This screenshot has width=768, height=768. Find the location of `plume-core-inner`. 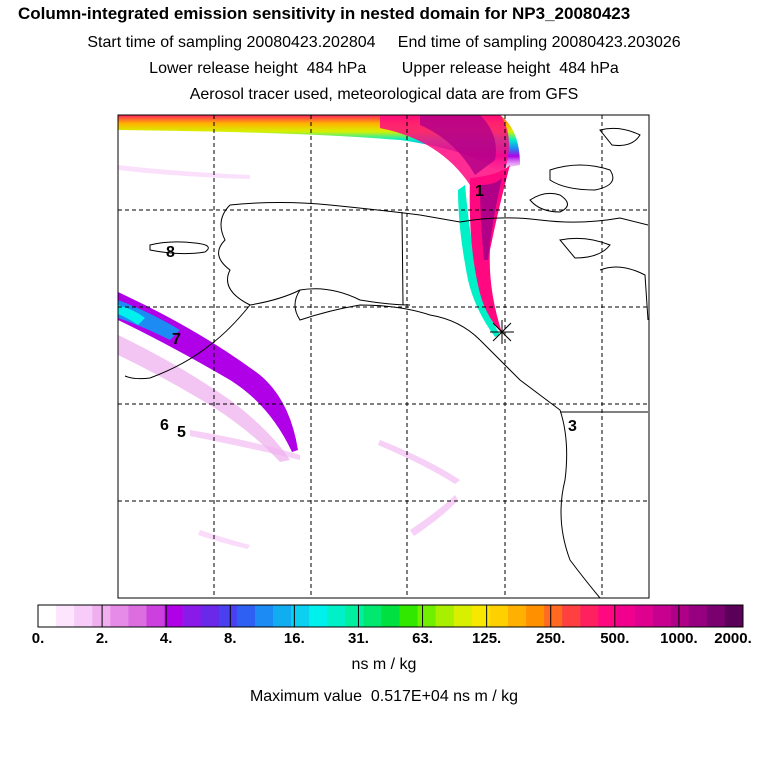

plume-core-inner is located at coordinates (458, 145).